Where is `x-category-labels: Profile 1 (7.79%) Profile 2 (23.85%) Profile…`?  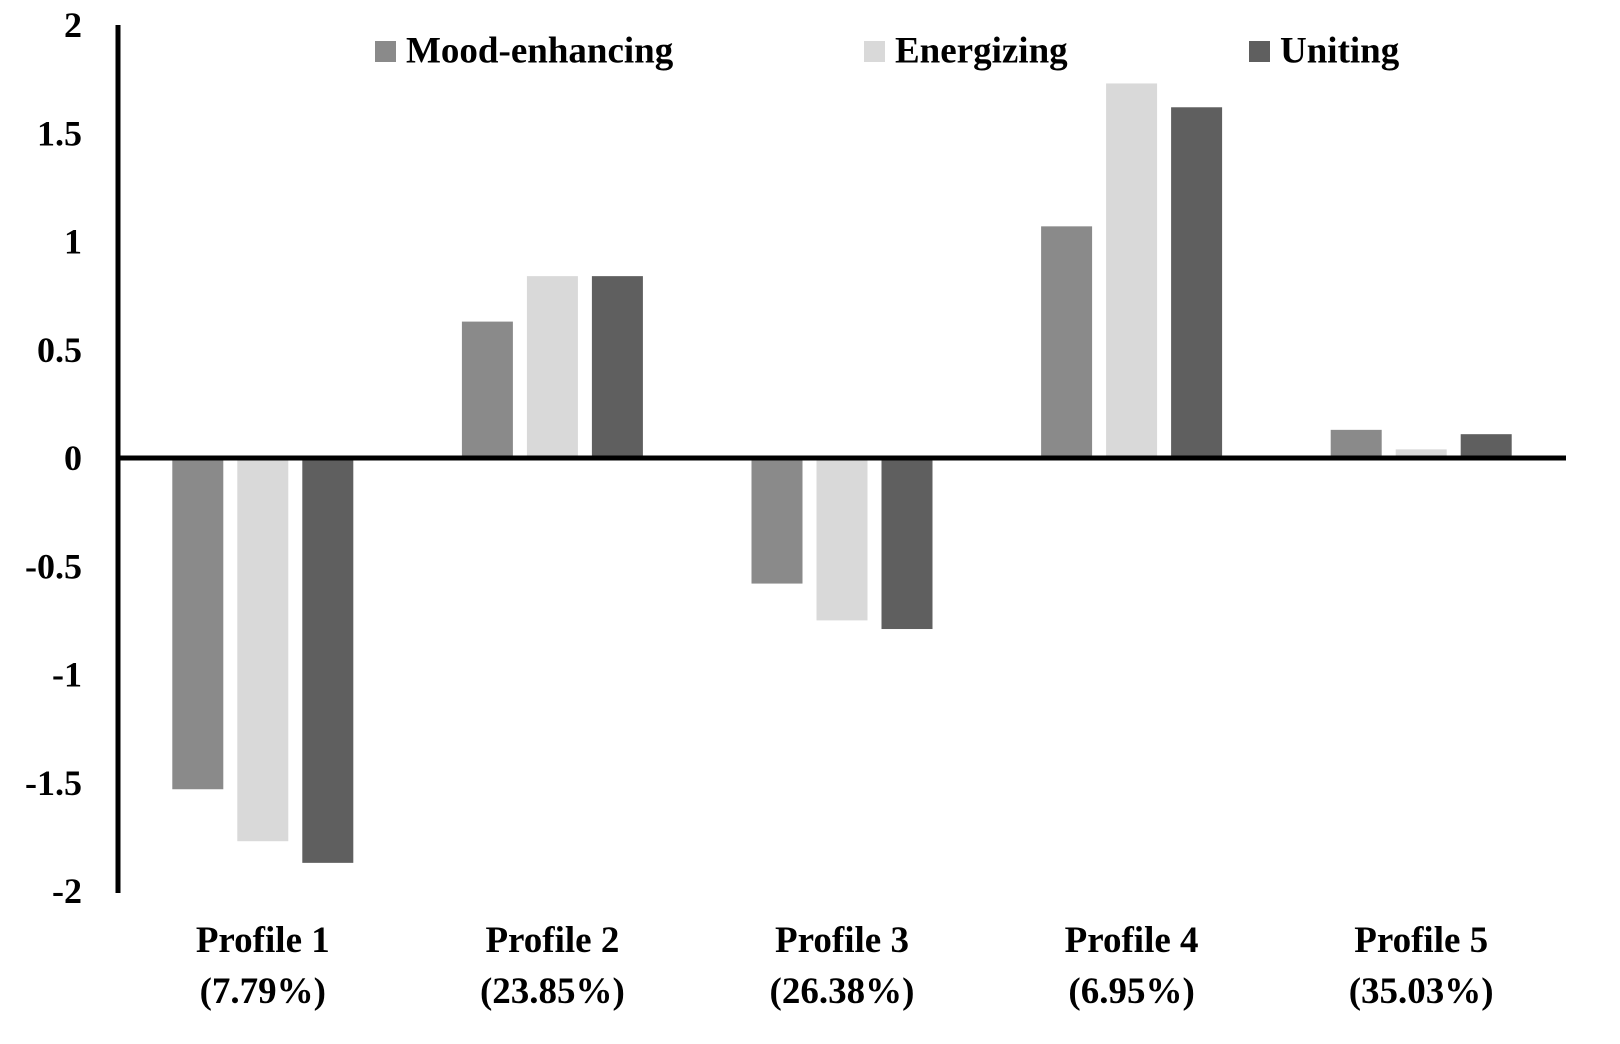
x-category-labels: Profile 1 (7.79%) Profile 2 (23.85%) Profile… is located at coordinates (845, 966).